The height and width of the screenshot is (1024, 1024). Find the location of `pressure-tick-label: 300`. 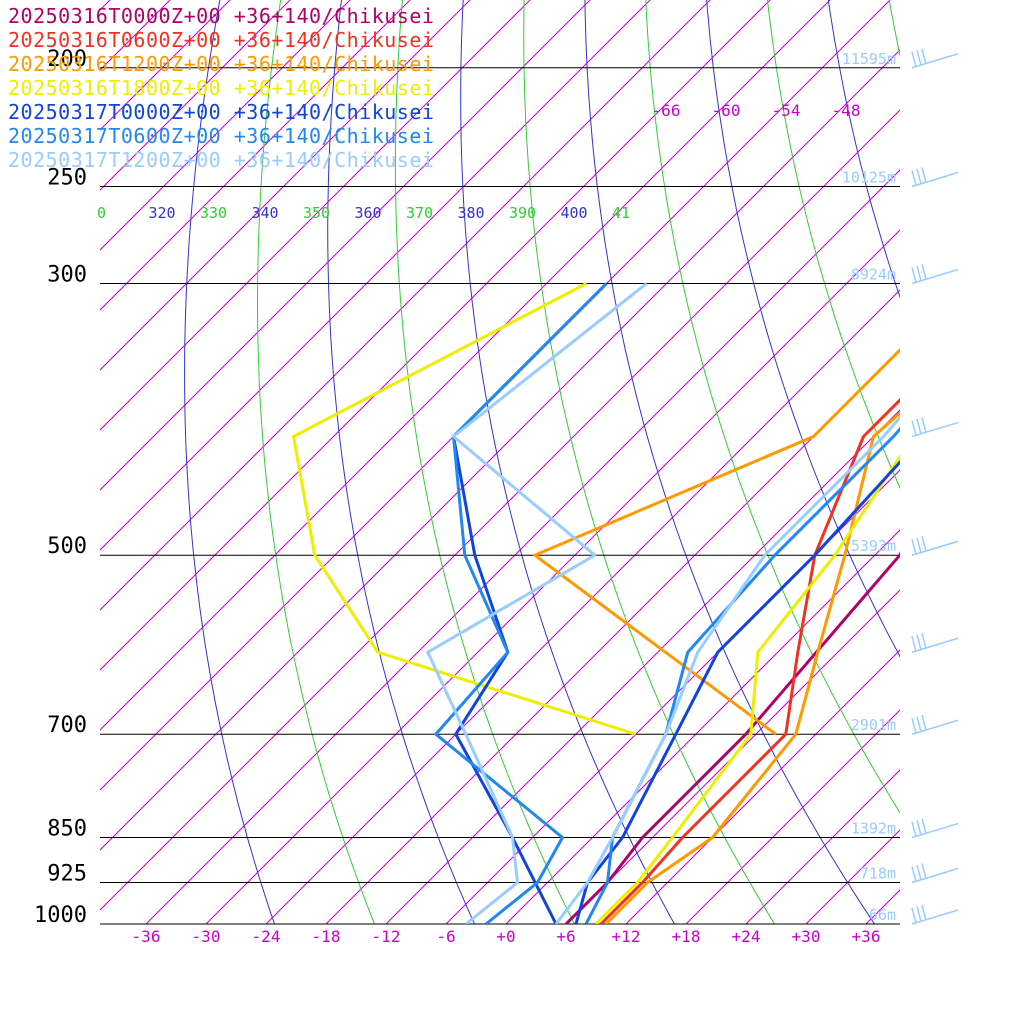

pressure-tick-label: 300 is located at coordinates (67, 274).